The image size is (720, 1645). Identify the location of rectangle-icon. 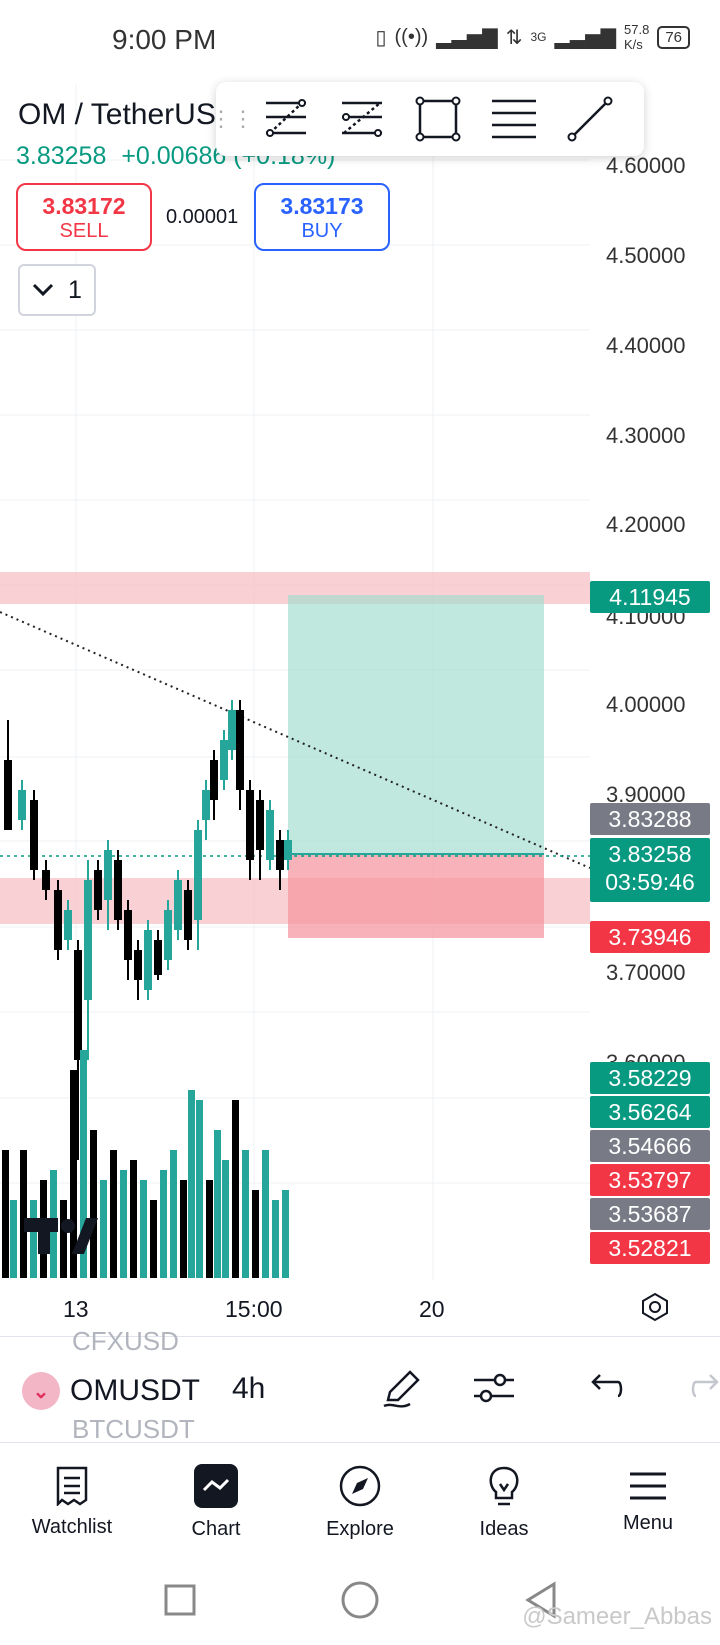
(438, 119).